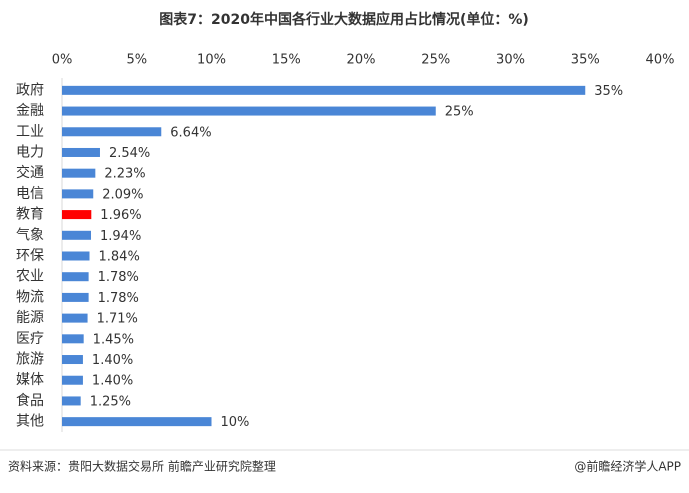 This screenshot has width=689, height=493. What do you see at coordinates (30, 235) in the screenshot?
I see `y-tick-label: 气象` at bounding box center [30, 235].